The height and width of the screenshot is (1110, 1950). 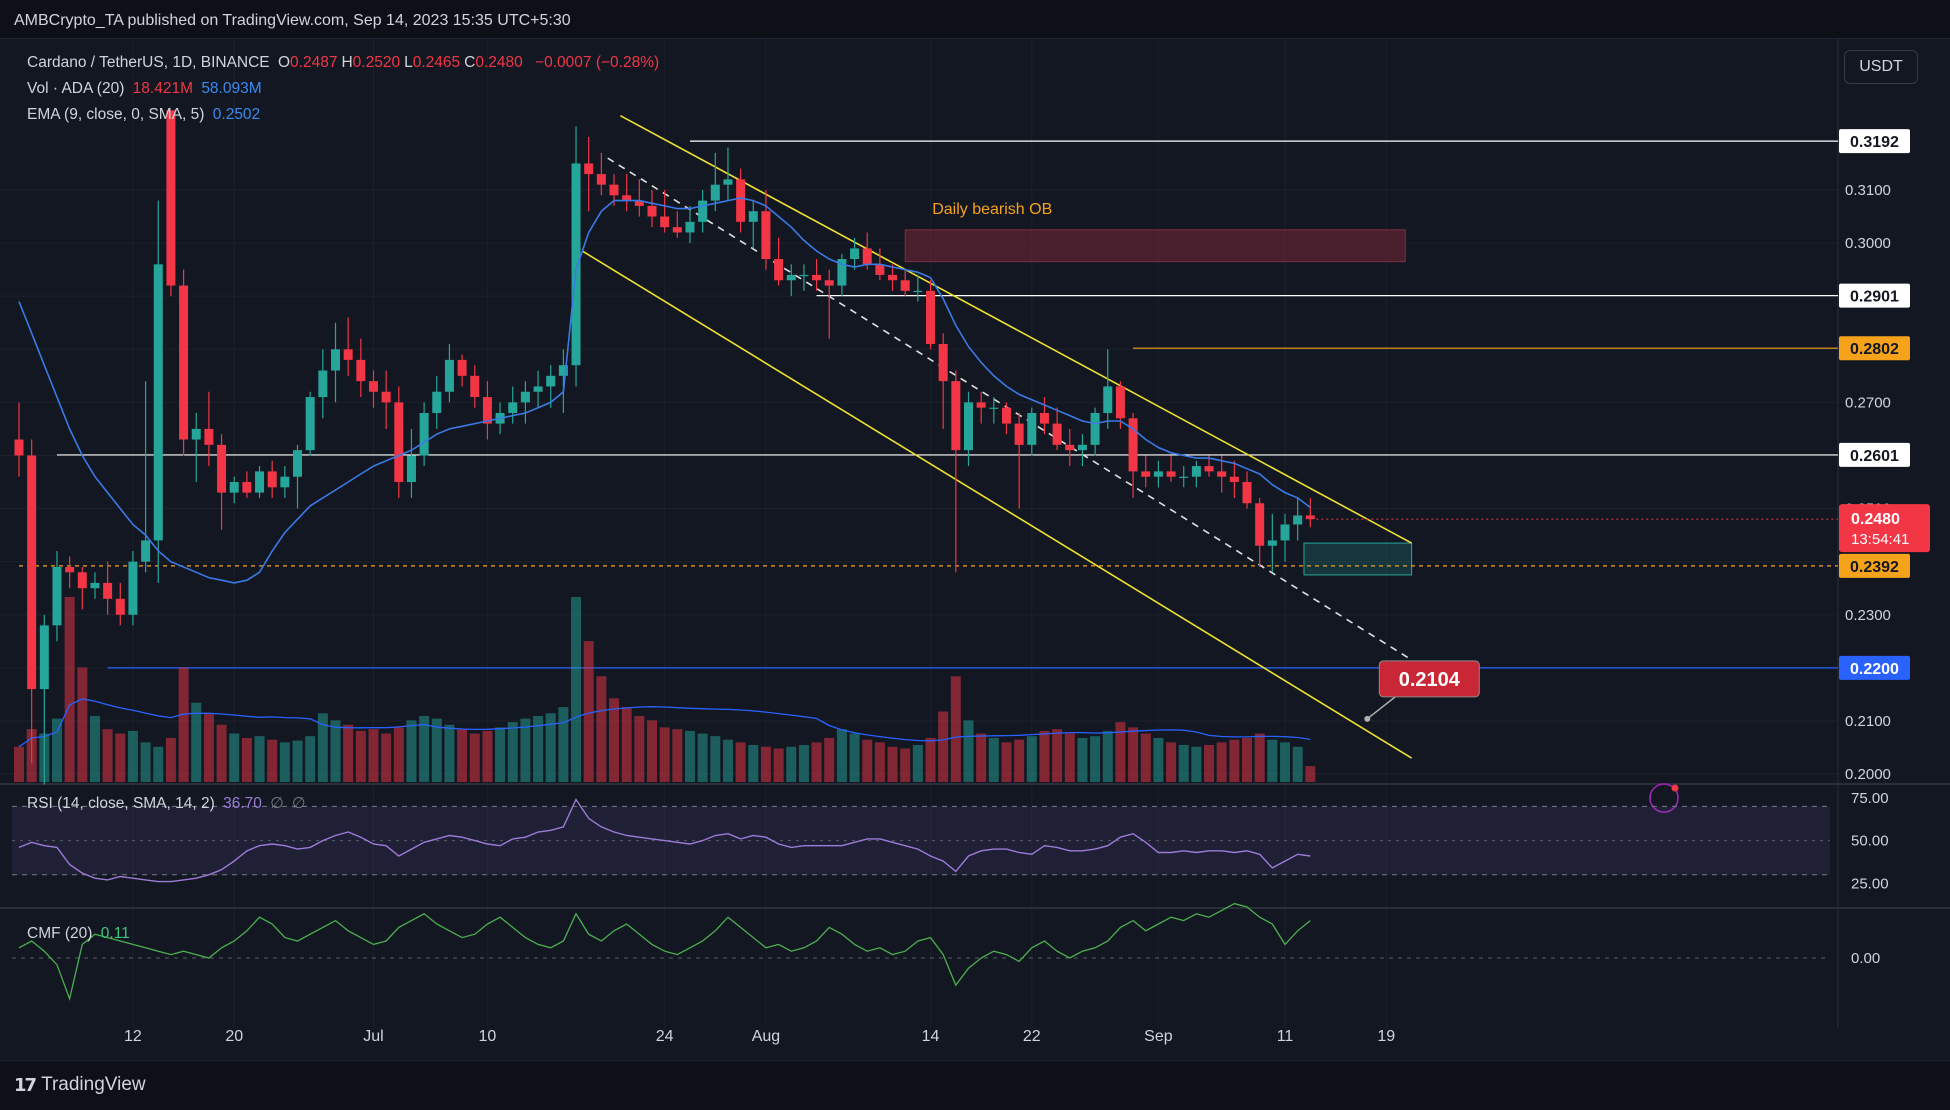 What do you see at coordinates (121, 803) in the screenshot?
I see `rsi-name: RSI (14, close, SMA, 14, 2)` at bounding box center [121, 803].